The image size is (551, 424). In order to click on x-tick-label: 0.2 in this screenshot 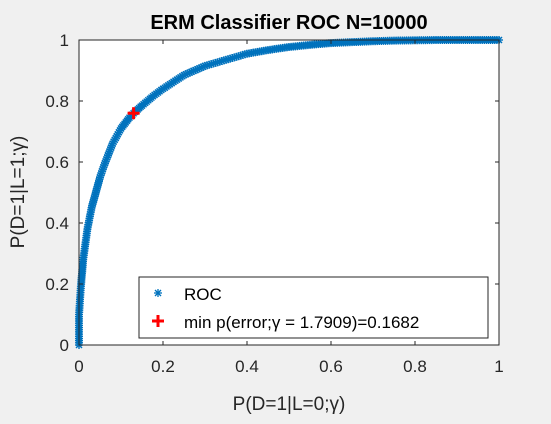, I will do `click(163, 366)`.